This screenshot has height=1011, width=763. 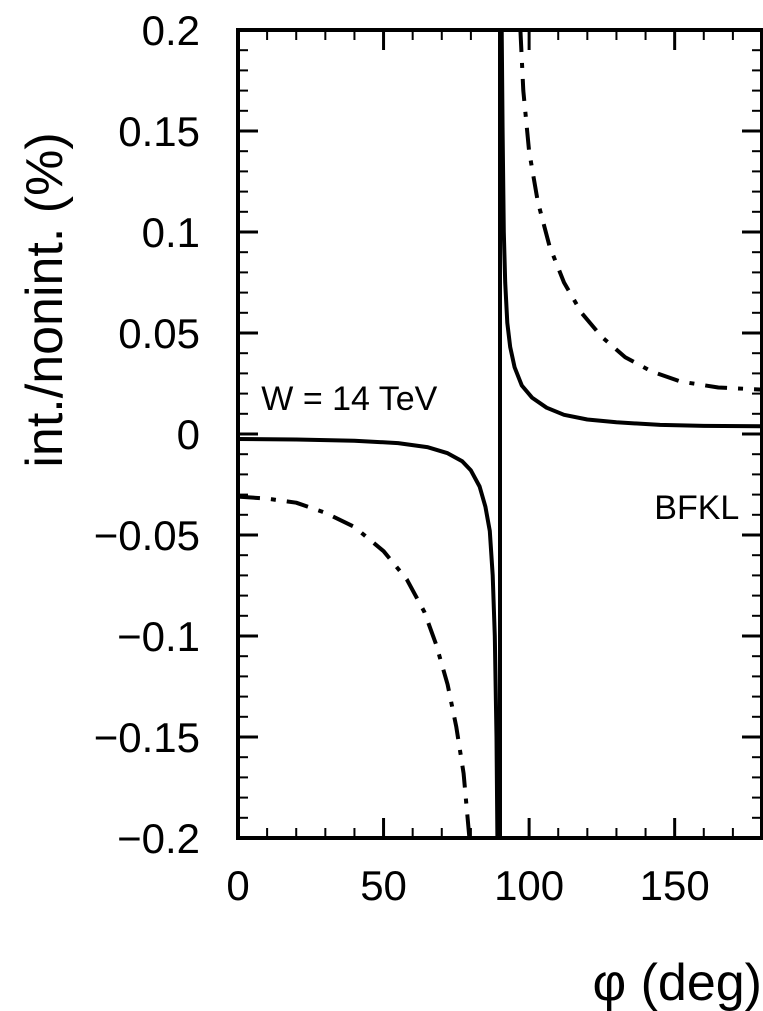 I want to click on x-tick-label: 50, so click(x=383, y=885).